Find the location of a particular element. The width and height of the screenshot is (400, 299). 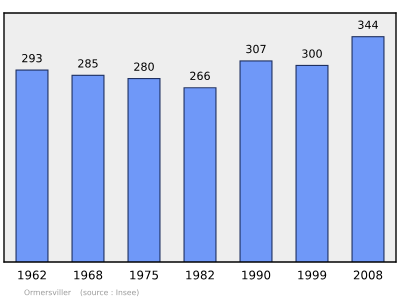

data-label: 285 is located at coordinates (88, 63).